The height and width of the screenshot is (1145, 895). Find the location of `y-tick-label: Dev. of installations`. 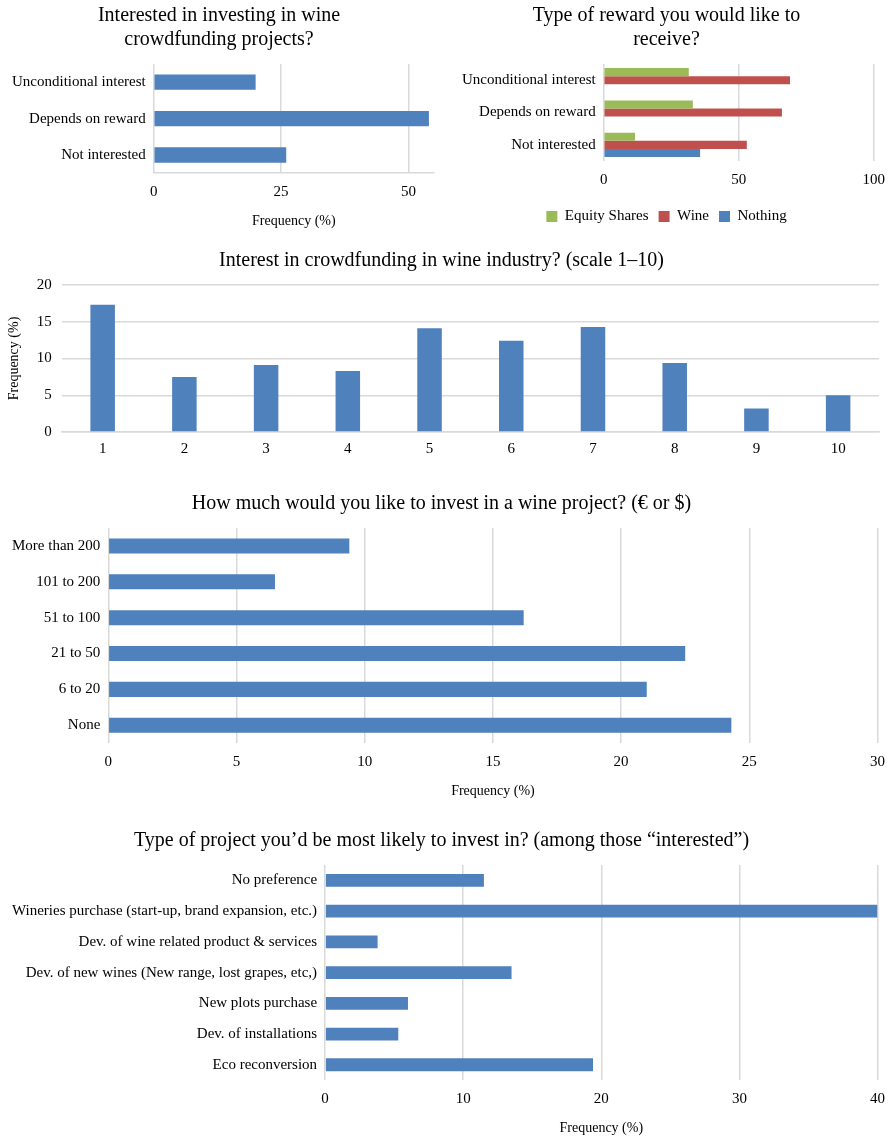

y-tick-label: Dev. of installations is located at coordinates (257, 1033).